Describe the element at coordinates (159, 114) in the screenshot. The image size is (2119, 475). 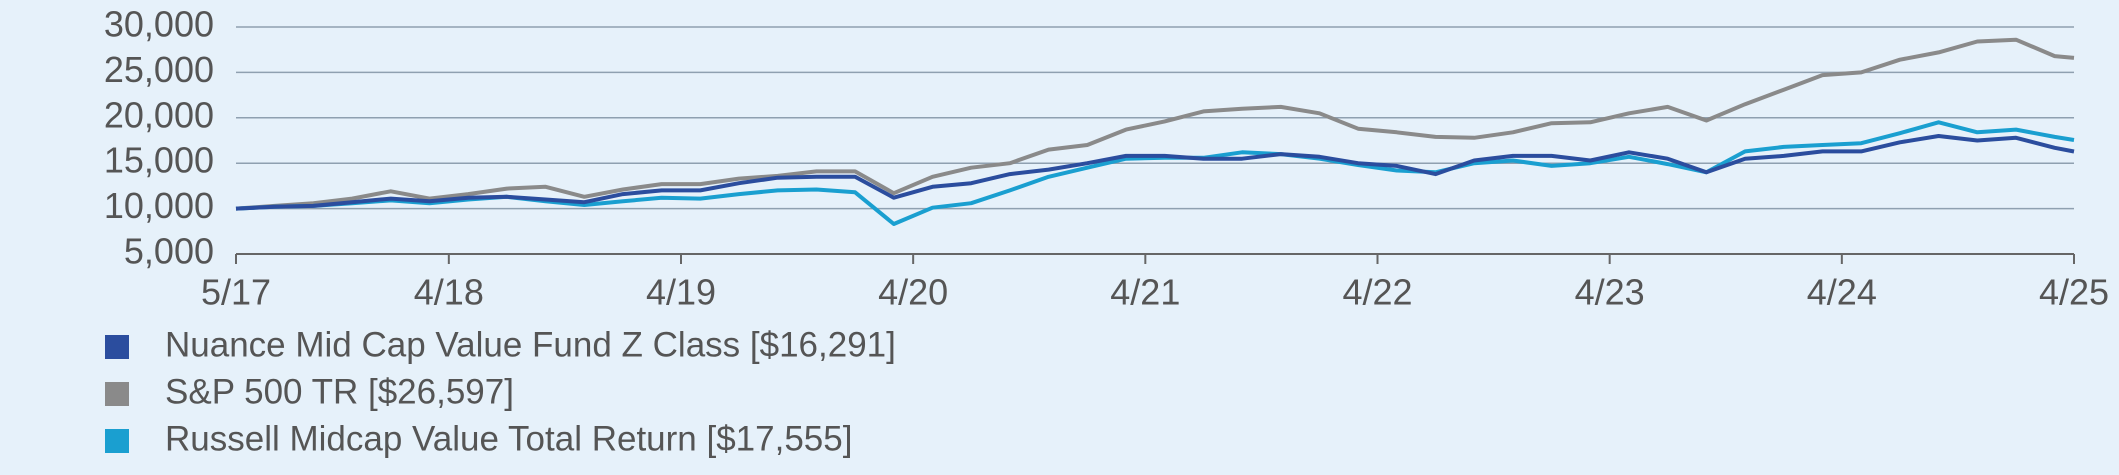
I see `y-tick-label: 20,000` at that location.